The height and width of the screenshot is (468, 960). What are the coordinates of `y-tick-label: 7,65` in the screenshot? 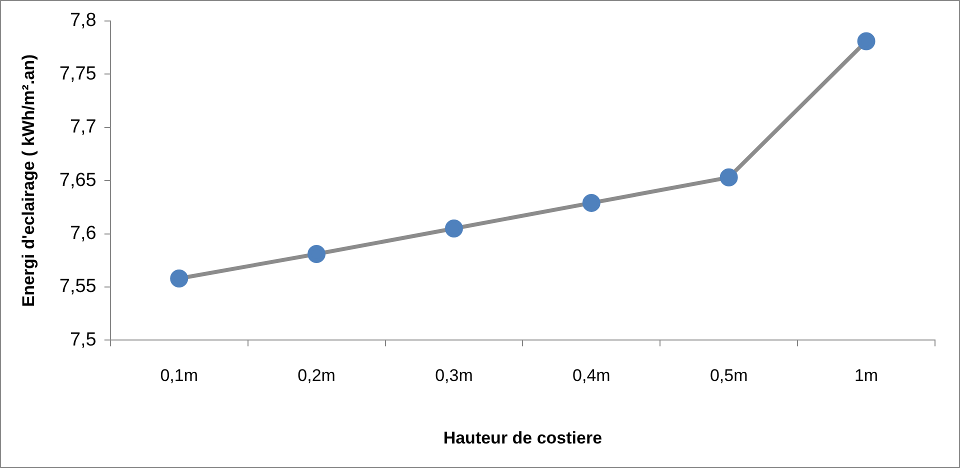 It's located at (77, 180).